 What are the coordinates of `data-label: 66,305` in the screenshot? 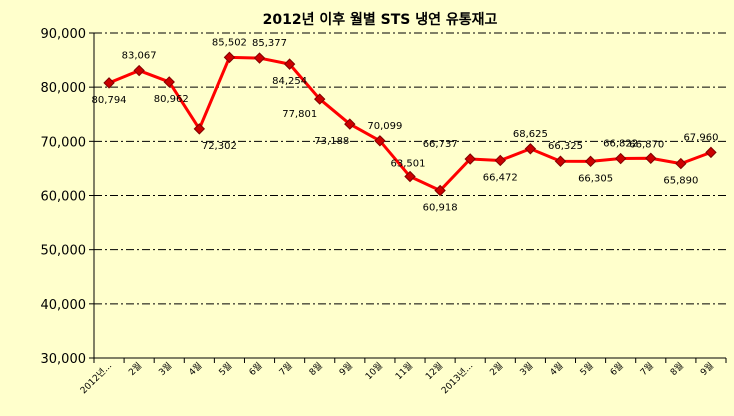 It's located at (595, 178).